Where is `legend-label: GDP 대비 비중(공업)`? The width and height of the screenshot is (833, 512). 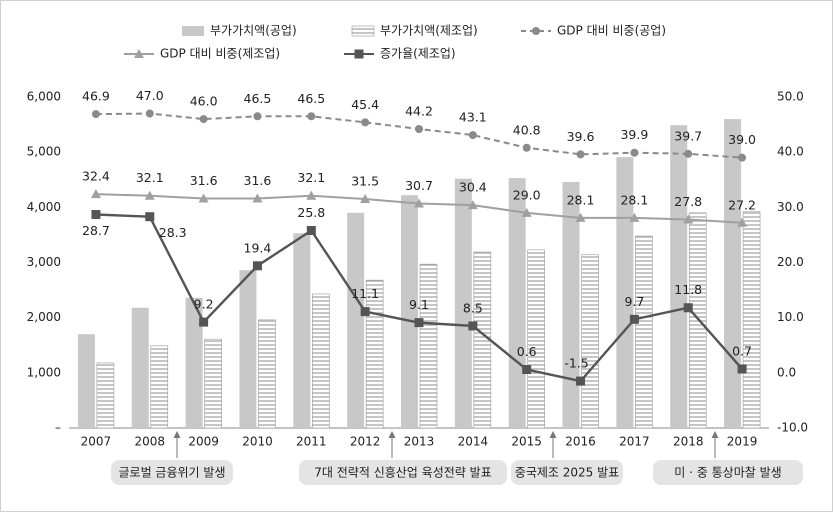 legend-label: GDP 대비 비중(공업) is located at coordinates (611, 31).